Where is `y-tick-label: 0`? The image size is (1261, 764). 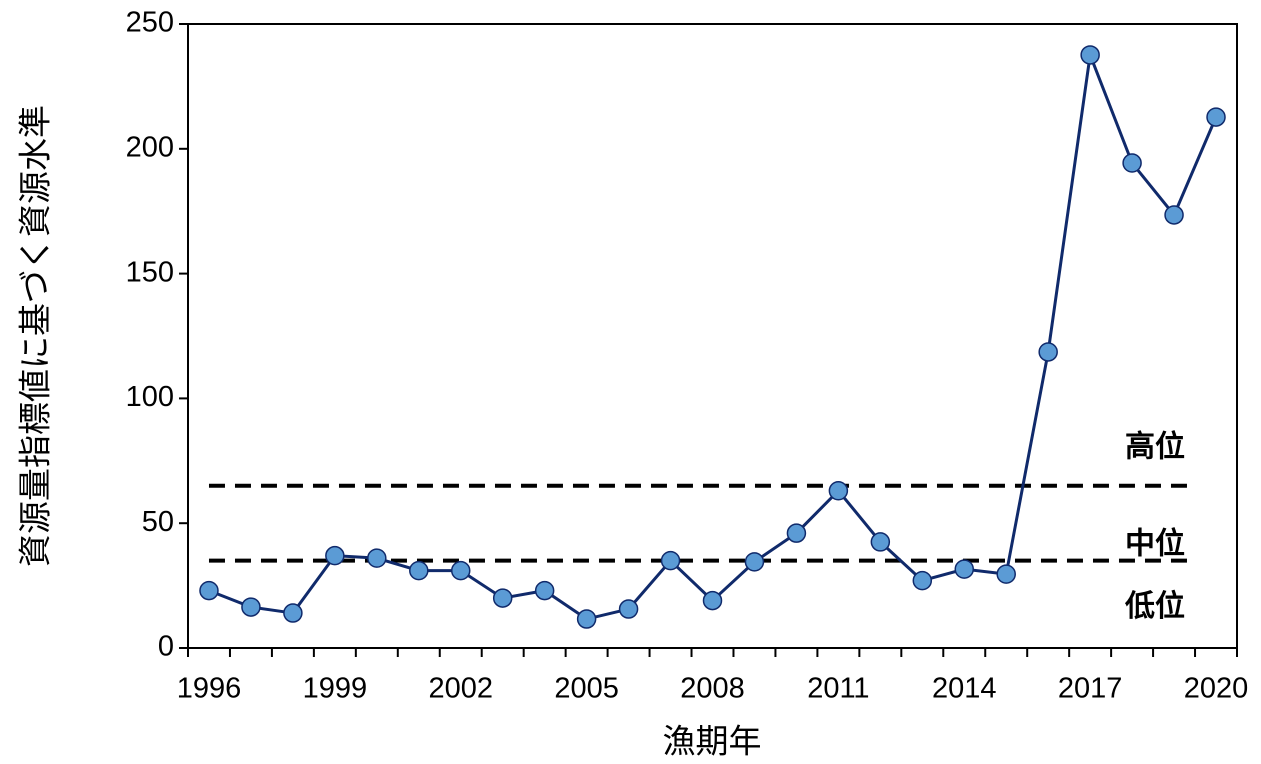 y-tick-label: 0 is located at coordinates (166, 647).